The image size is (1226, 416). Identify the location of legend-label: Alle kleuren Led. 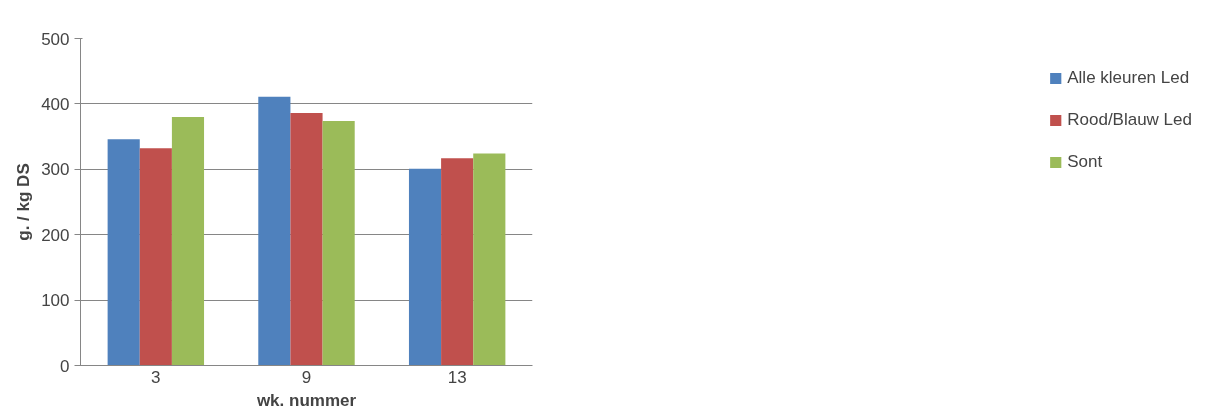
(1128, 78).